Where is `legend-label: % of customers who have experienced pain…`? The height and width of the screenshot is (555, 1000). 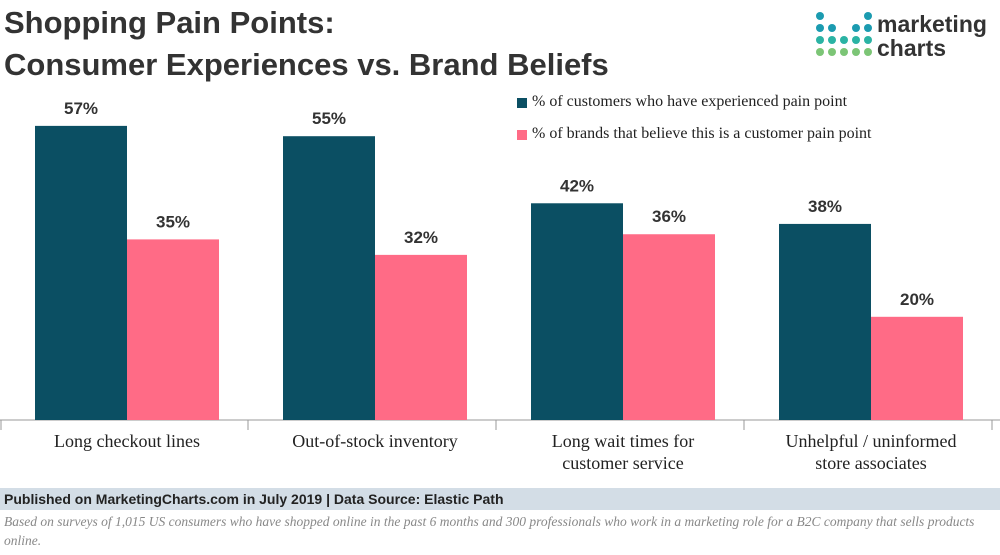
legend-label: % of customers who have experienced pain… is located at coordinates (690, 101).